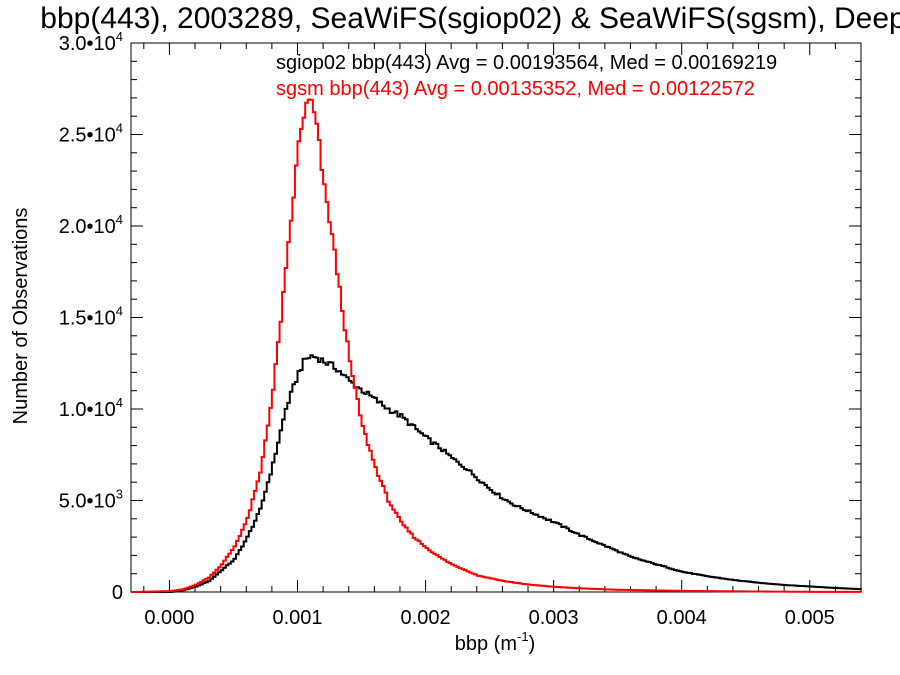  Describe the element at coordinates (91, 500) in the screenshot. I see `y-tick-label: 5.0•103` at that location.